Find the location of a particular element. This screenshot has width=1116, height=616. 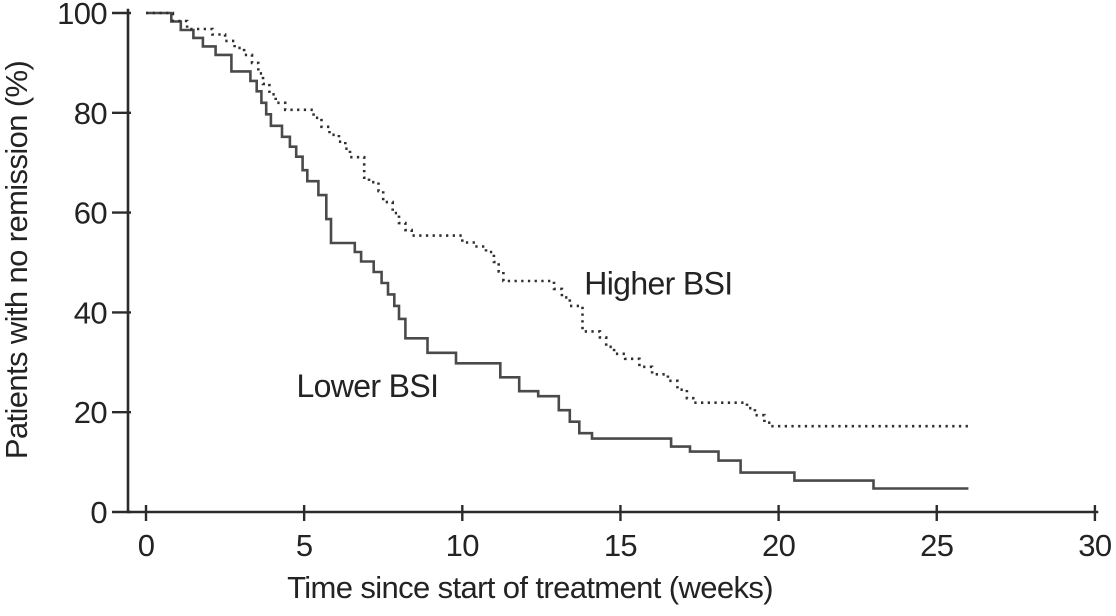

x-axis-title: Time since start of treatment (weeks) is located at coordinates (530, 587).